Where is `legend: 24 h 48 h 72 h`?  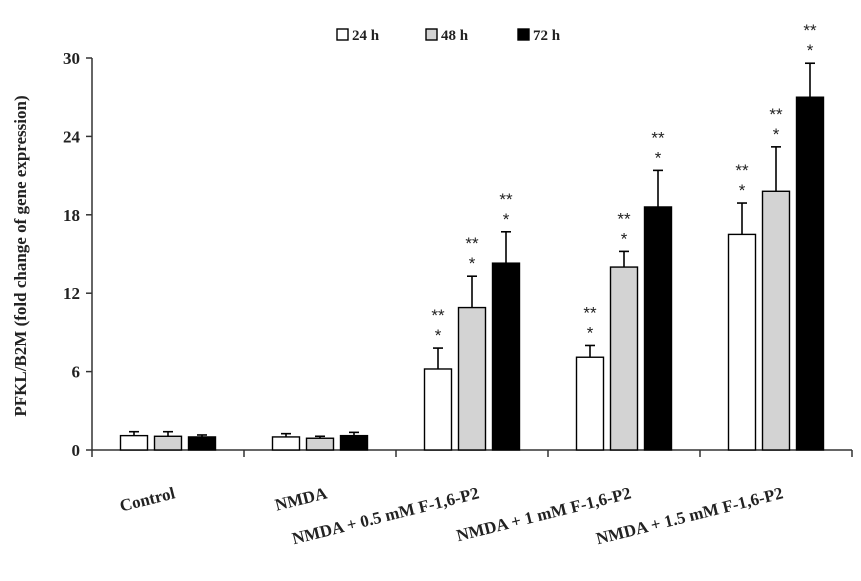
legend: 24 h 48 h 72 h is located at coordinates (448, 36).